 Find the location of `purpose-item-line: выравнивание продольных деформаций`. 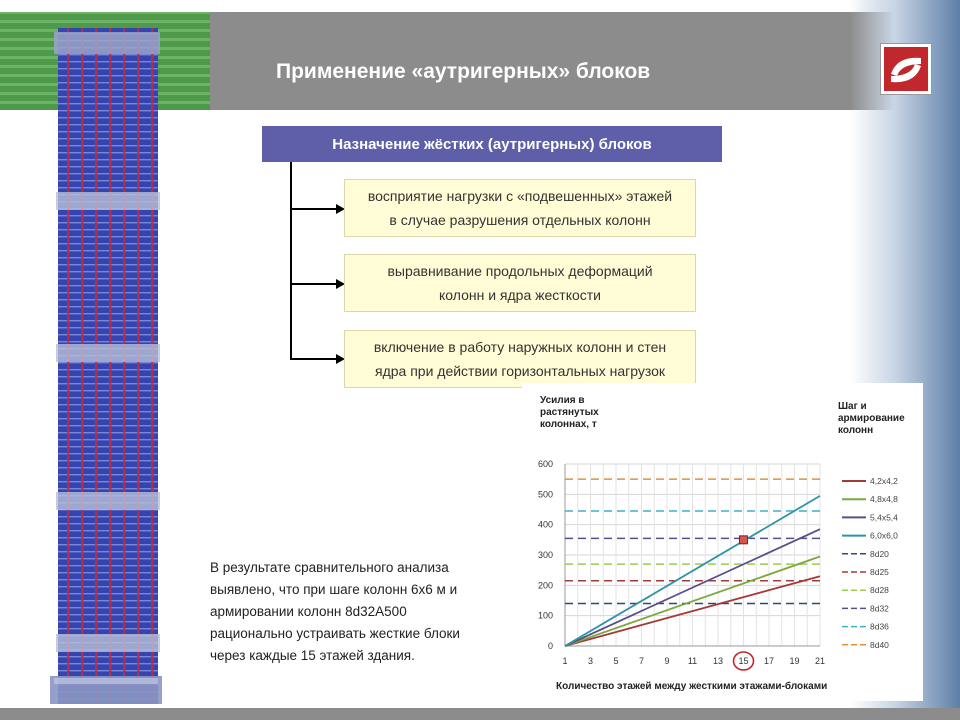

purpose-item-line: выравнивание продольных деформаций is located at coordinates (520, 271).